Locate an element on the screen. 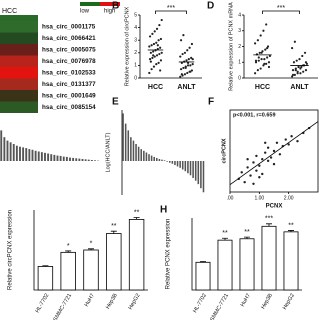  x-tick-label: 1.00 is located at coordinates (259, 198).